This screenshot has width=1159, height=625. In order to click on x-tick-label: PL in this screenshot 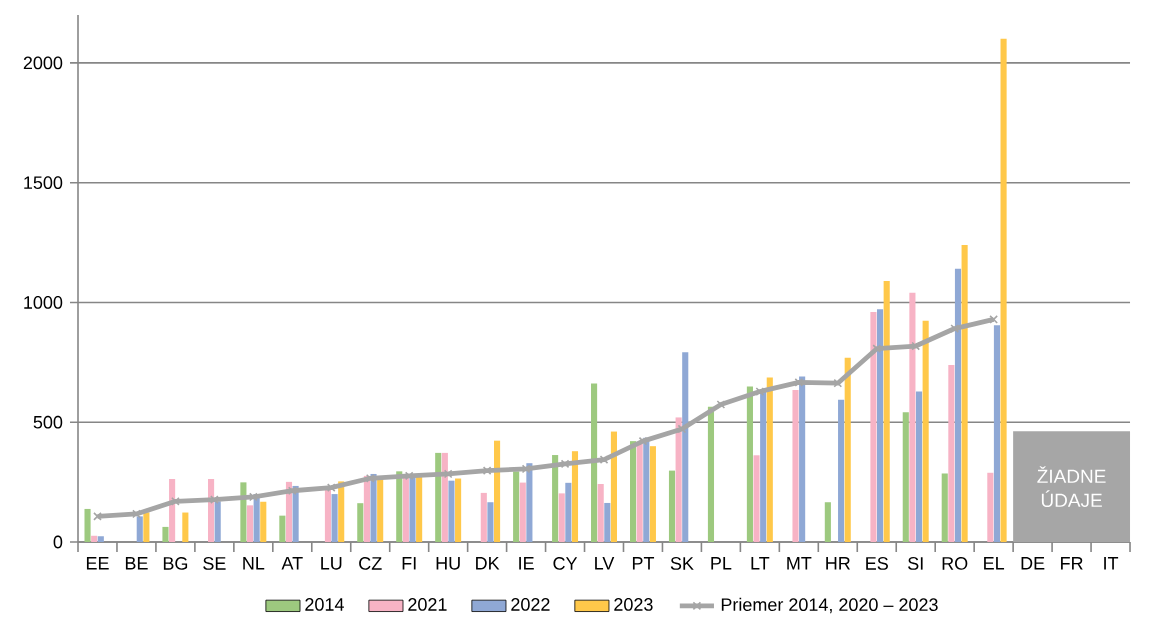, I will do `click(721, 563)`.